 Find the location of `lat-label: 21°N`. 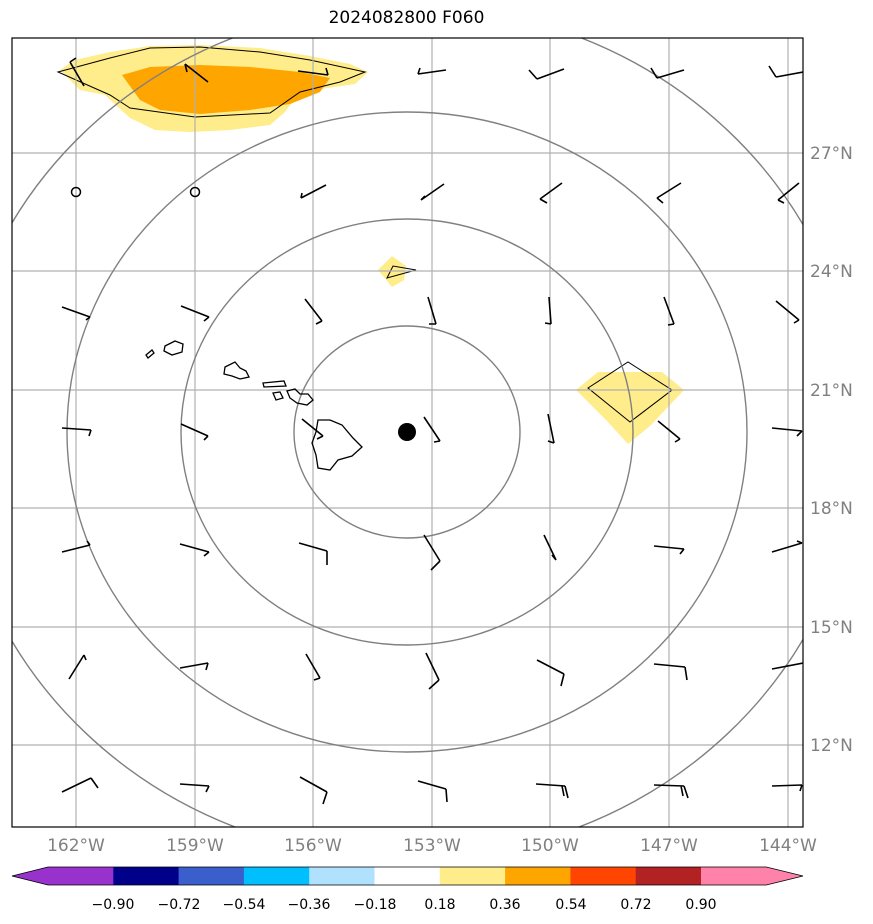

lat-label: 21°N is located at coordinates (831, 391).